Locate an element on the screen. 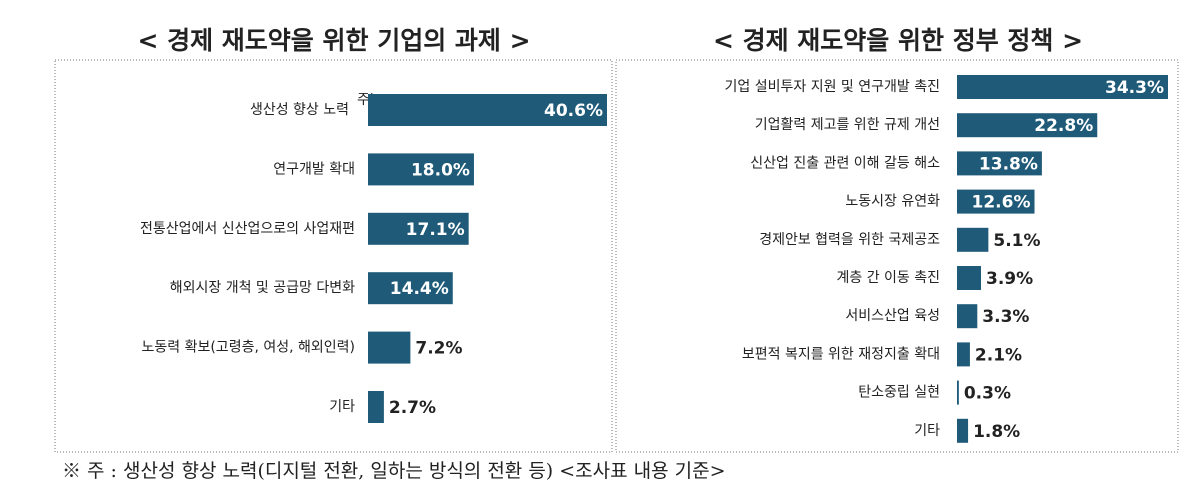 The height and width of the screenshot is (497, 1200). value-label: 12.6% is located at coordinates (1001, 203).